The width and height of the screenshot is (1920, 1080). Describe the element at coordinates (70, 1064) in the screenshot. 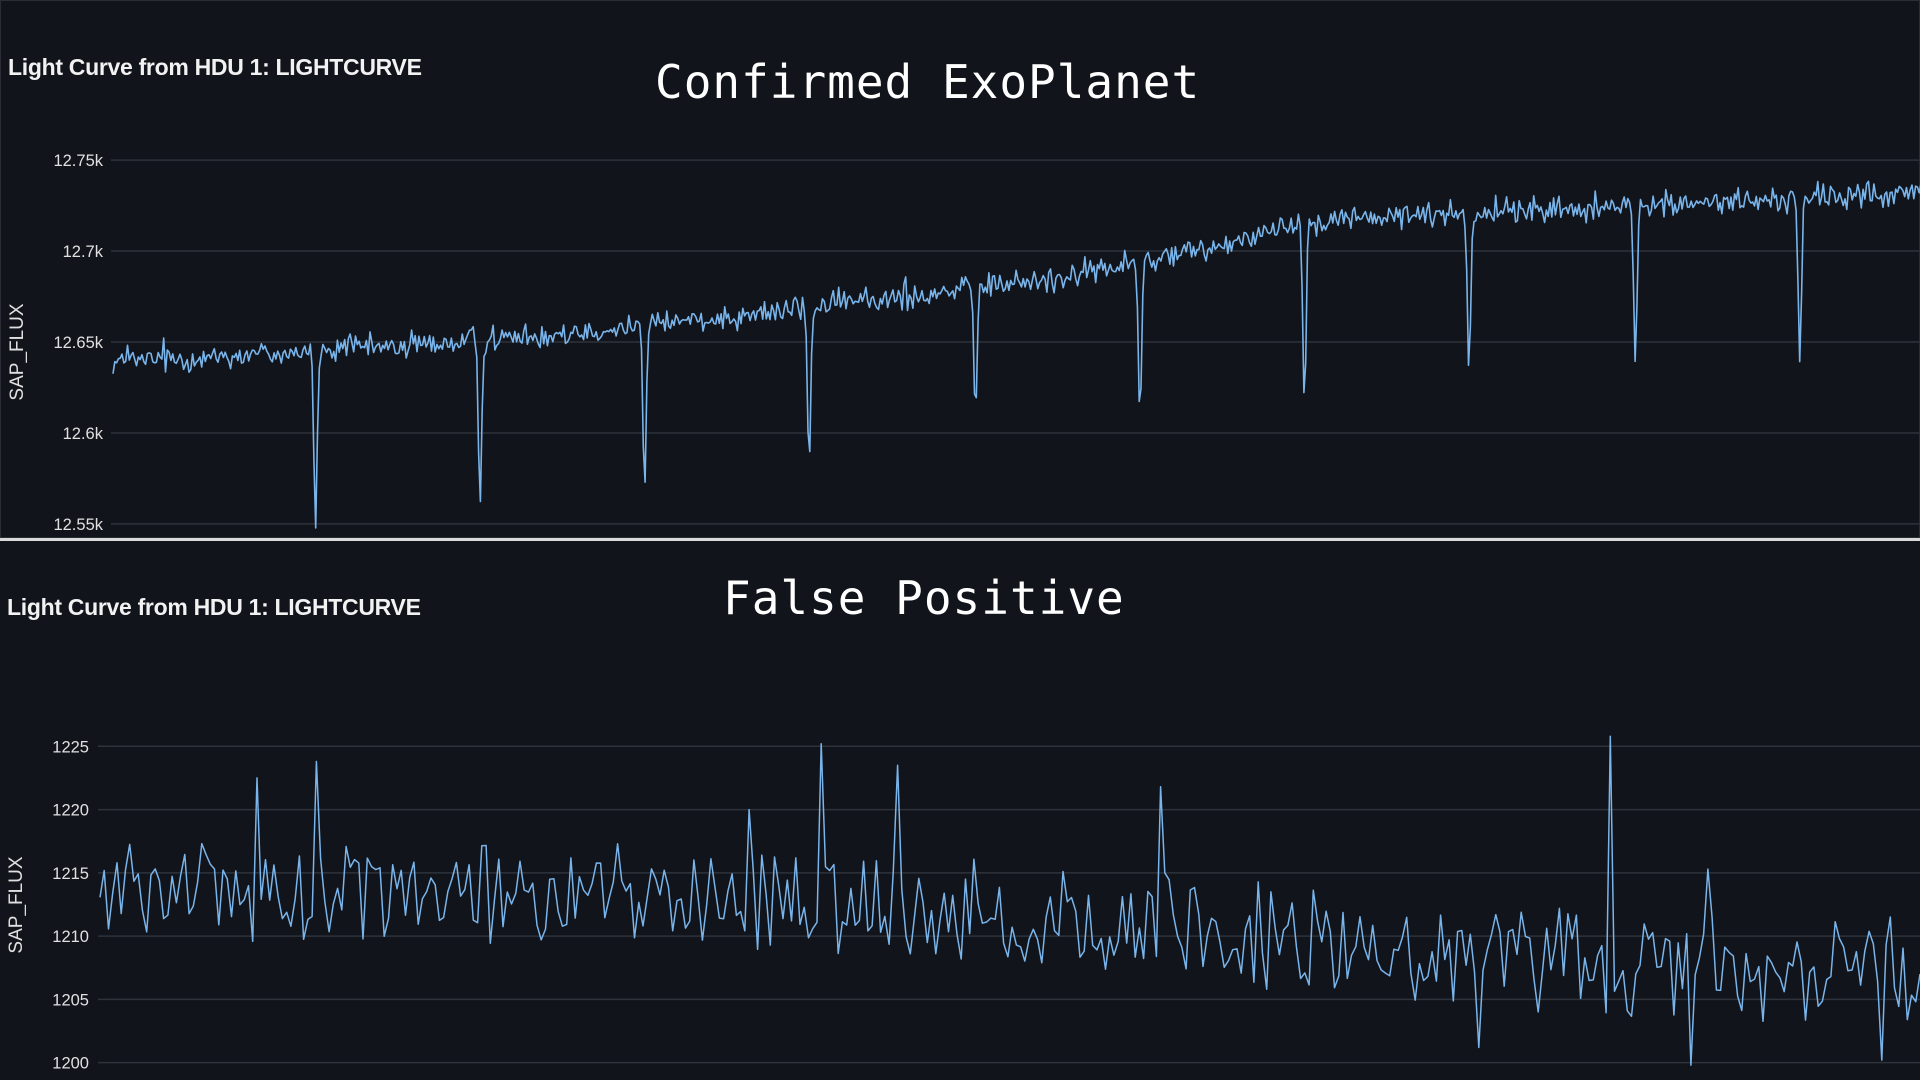

I see `y-tick-label: 1200` at that location.